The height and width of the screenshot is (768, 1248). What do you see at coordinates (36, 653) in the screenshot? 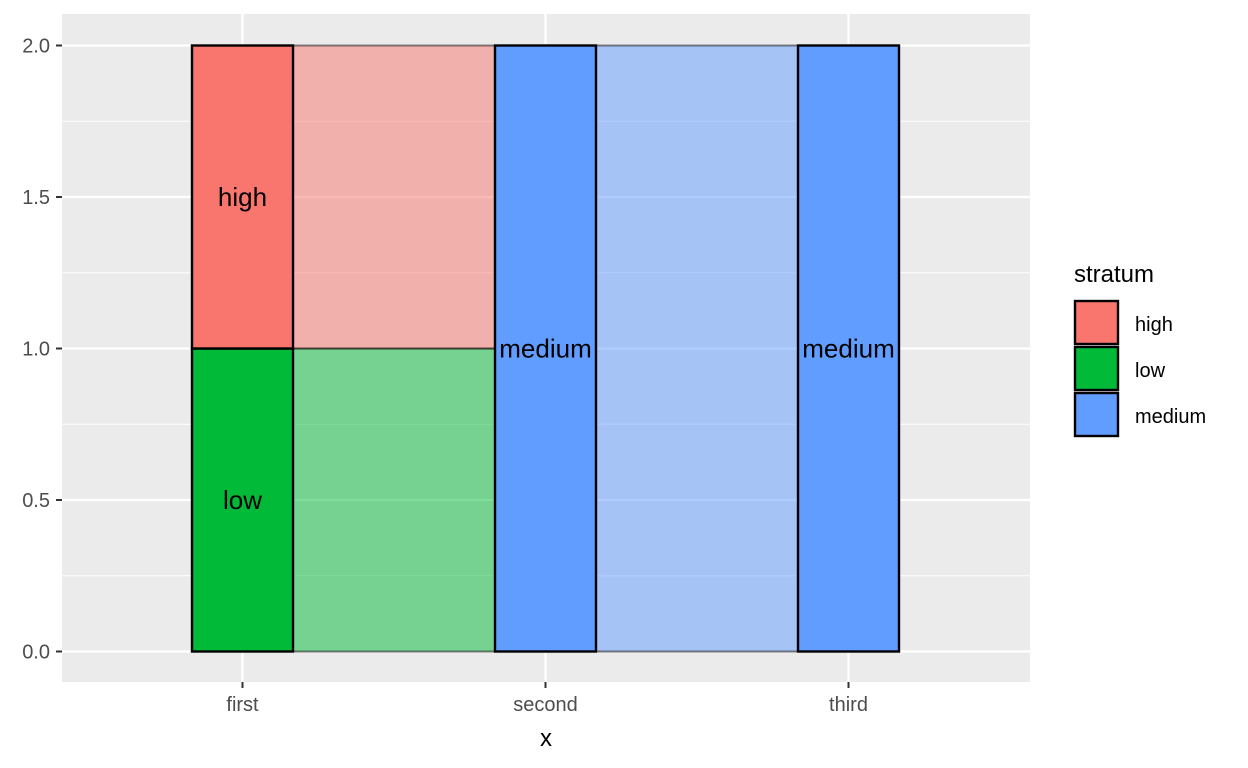
I see `y-tick-label: 0.0` at bounding box center [36, 653].